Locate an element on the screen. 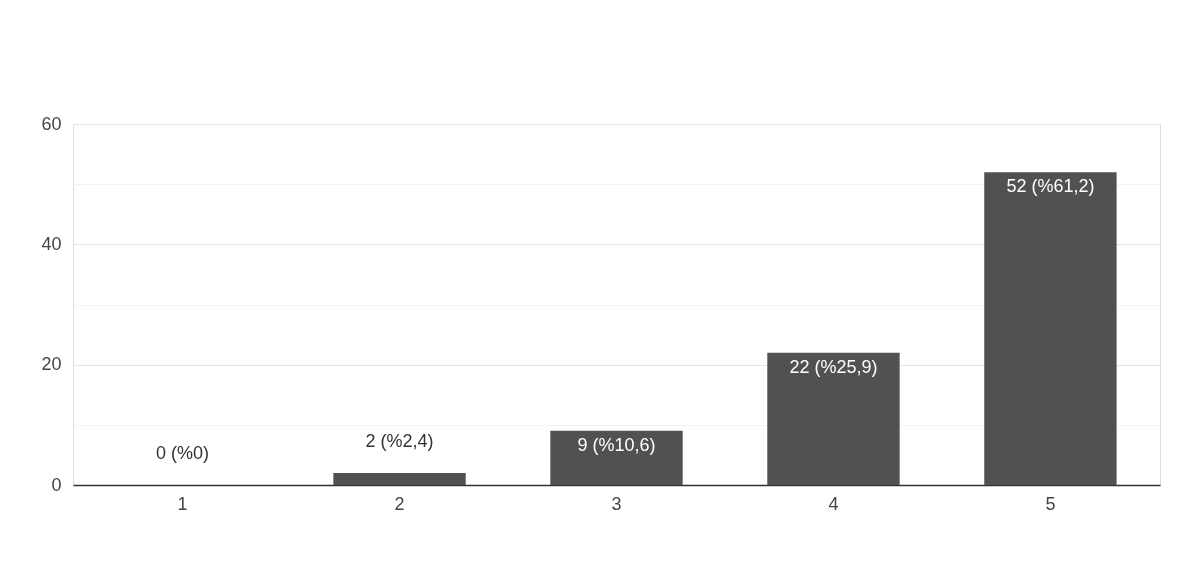 Image resolution: width=1195 pixels, height=583 pixels. y-tick-label: 0 is located at coordinates (56, 484).